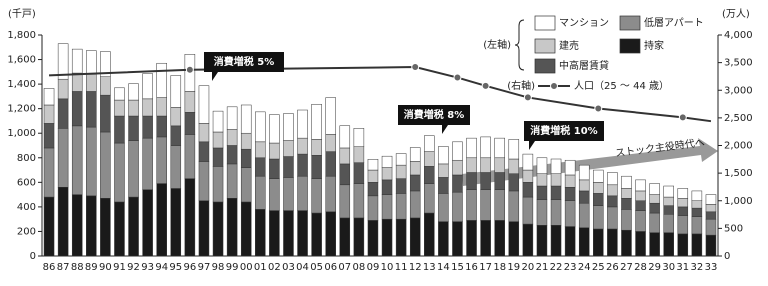 This screenshot has height=286, width=768. I want to click on y2-tick-label: 3,500, so click(738, 63).